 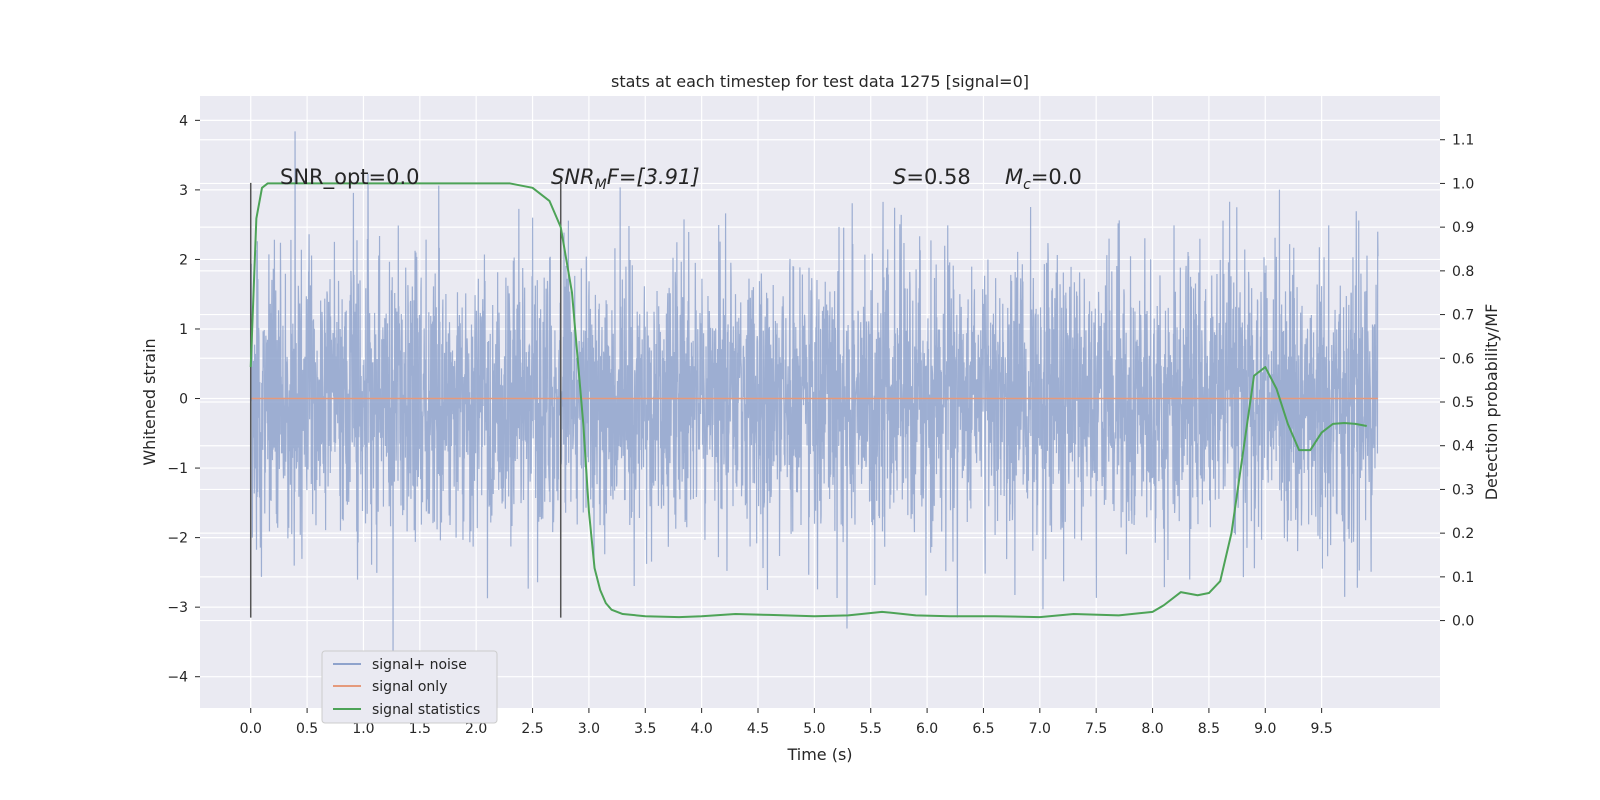 I want to click on y2-tick-label-3: 0.8, so click(x=1463, y=272).